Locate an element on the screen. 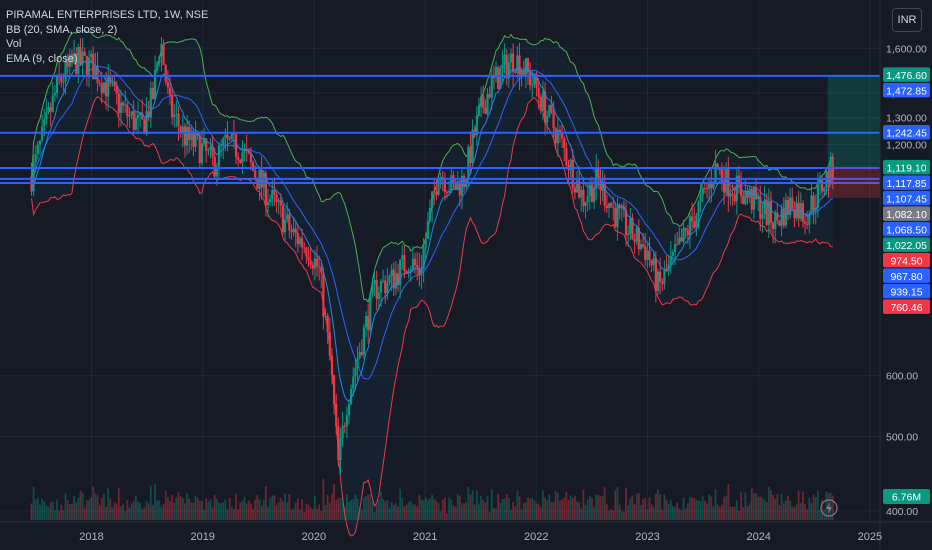 The width and height of the screenshot is (932, 550). price-label-text: 1,476.60 is located at coordinates (906, 76).